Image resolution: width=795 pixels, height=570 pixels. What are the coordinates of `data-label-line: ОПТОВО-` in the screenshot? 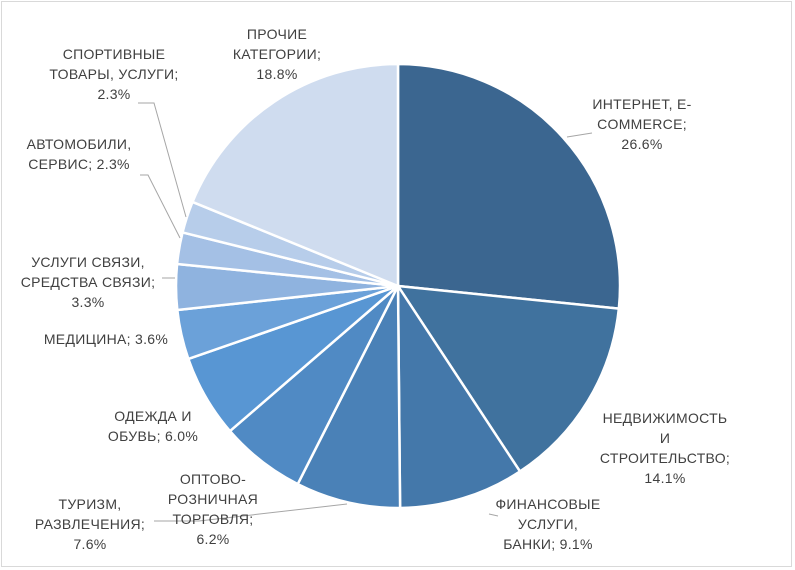 It's located at (213, 479).